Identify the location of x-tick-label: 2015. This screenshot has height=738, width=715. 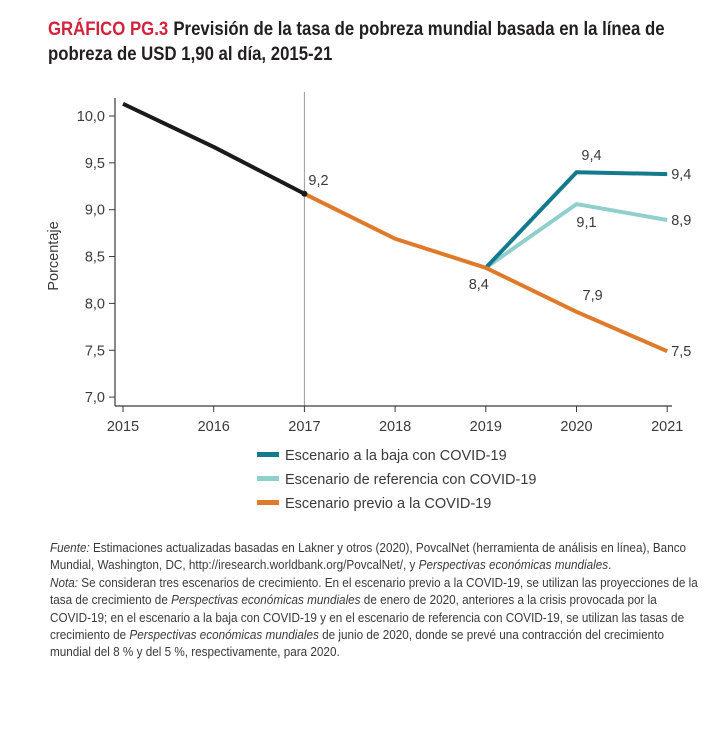
(123, 427).